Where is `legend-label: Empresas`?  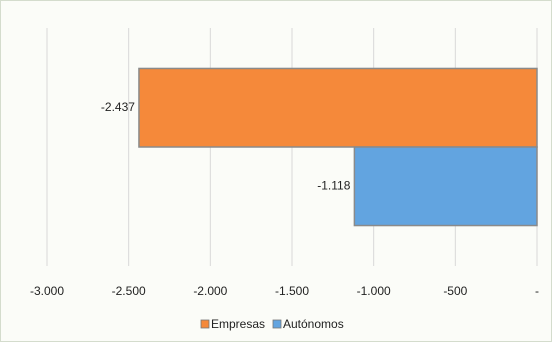
legend-label: Empresas is located at coordinates (238, 324).